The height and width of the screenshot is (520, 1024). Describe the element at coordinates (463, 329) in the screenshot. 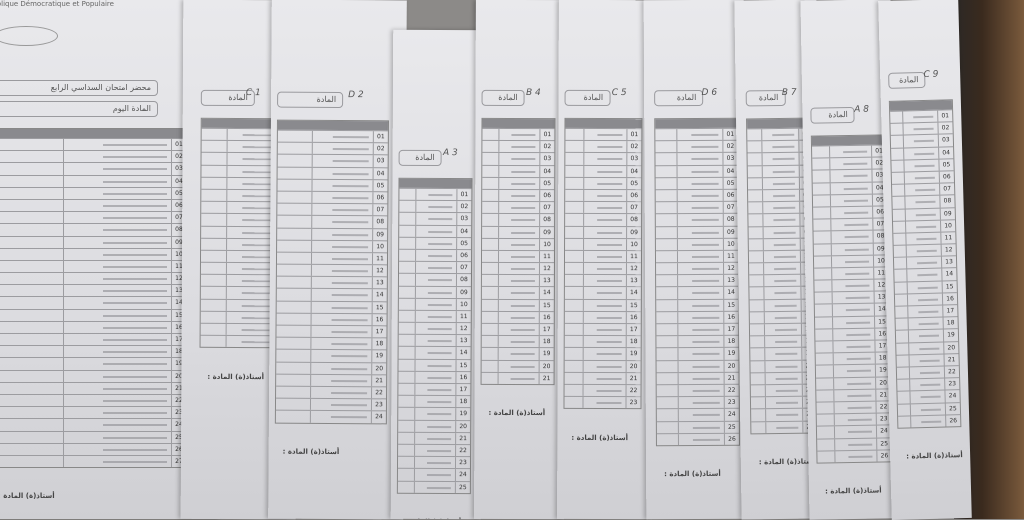

I see `row-number: 12` at that location.